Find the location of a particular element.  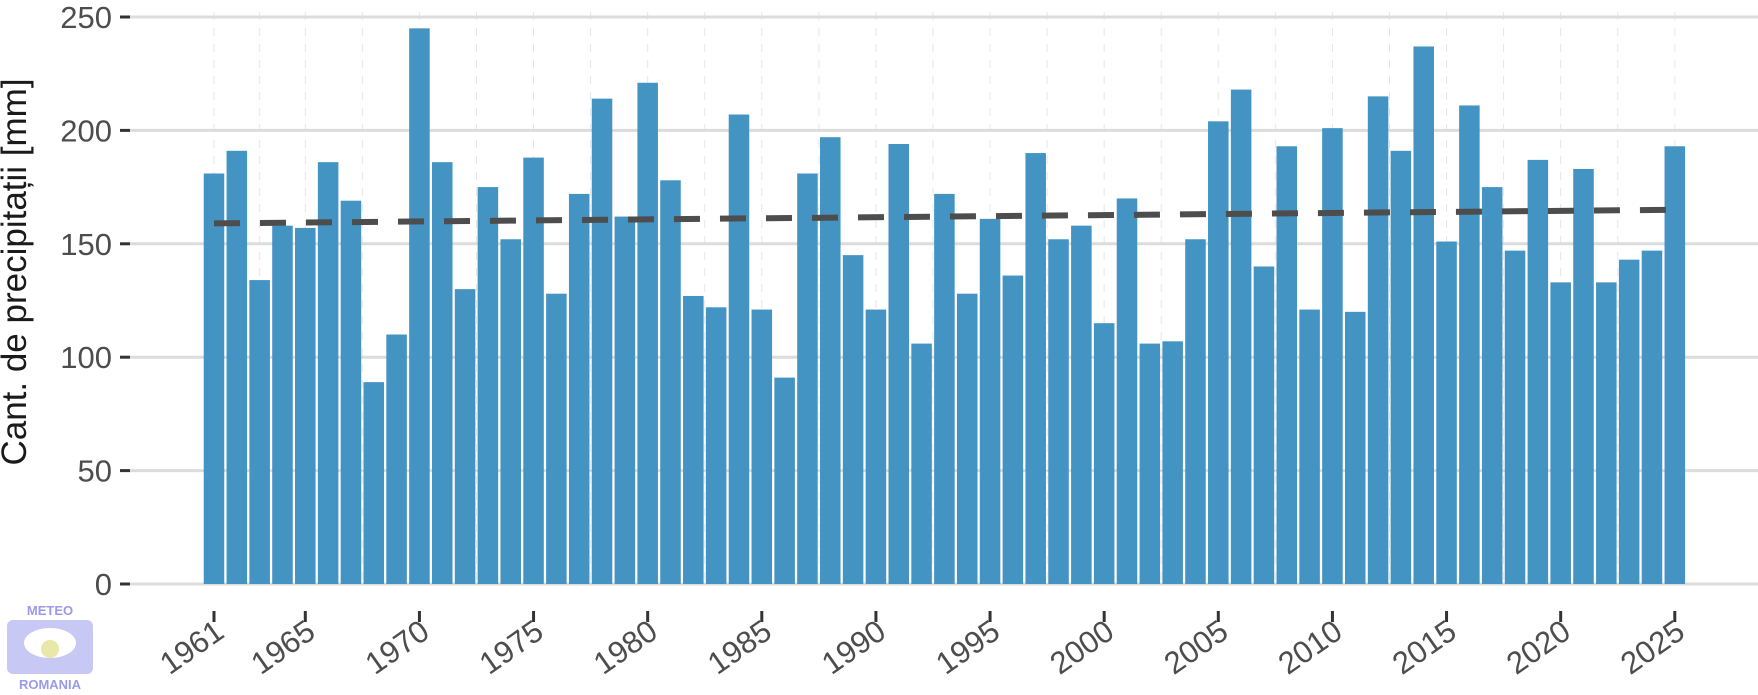

bar-1969: 1969: 110 is located at coordinates (396, 459).